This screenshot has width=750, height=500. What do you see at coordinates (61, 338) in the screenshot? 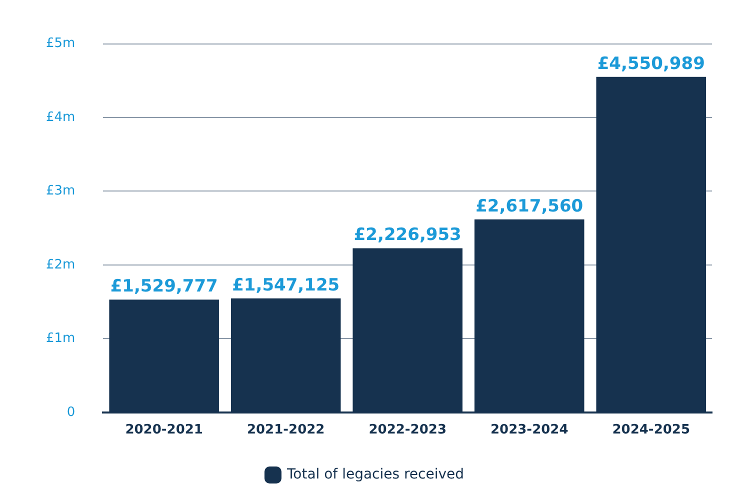
I see `y-tick-label: £1m` at bounding box center [61, 338].